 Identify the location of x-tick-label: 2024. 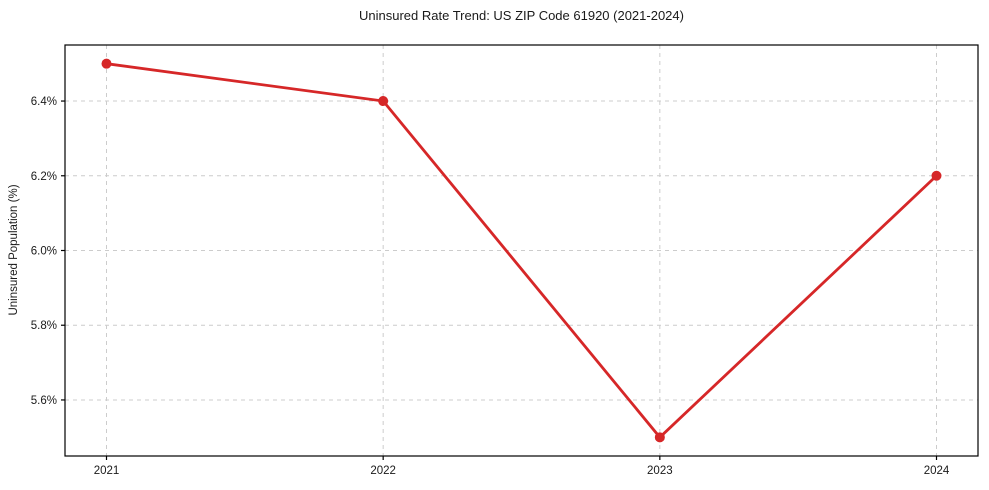
(937, 471).